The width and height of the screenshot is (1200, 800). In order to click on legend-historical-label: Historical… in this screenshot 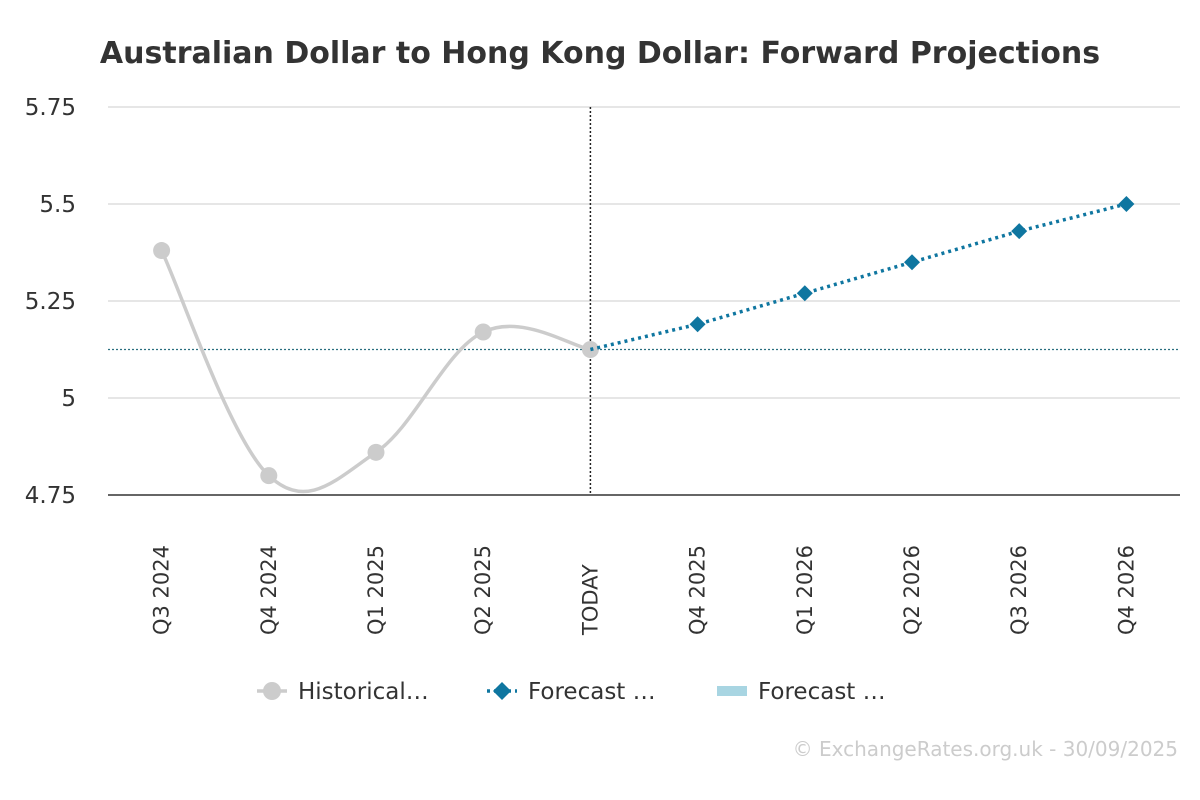, I will do `click(363, 692)`.